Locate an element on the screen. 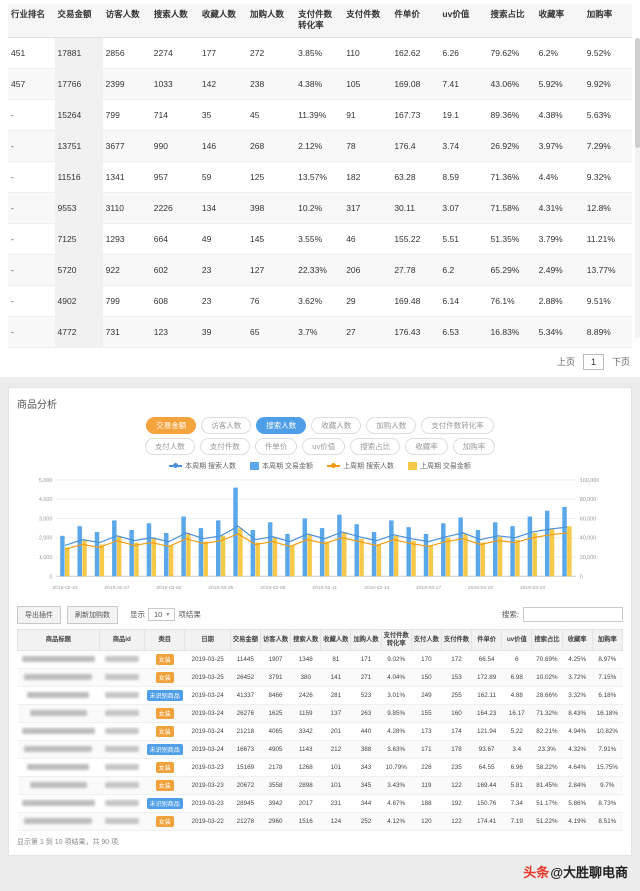 This screenshot has height=891, width=640. refresh-cart-button: 刷新加购数 is located at coordinates (92, 614).